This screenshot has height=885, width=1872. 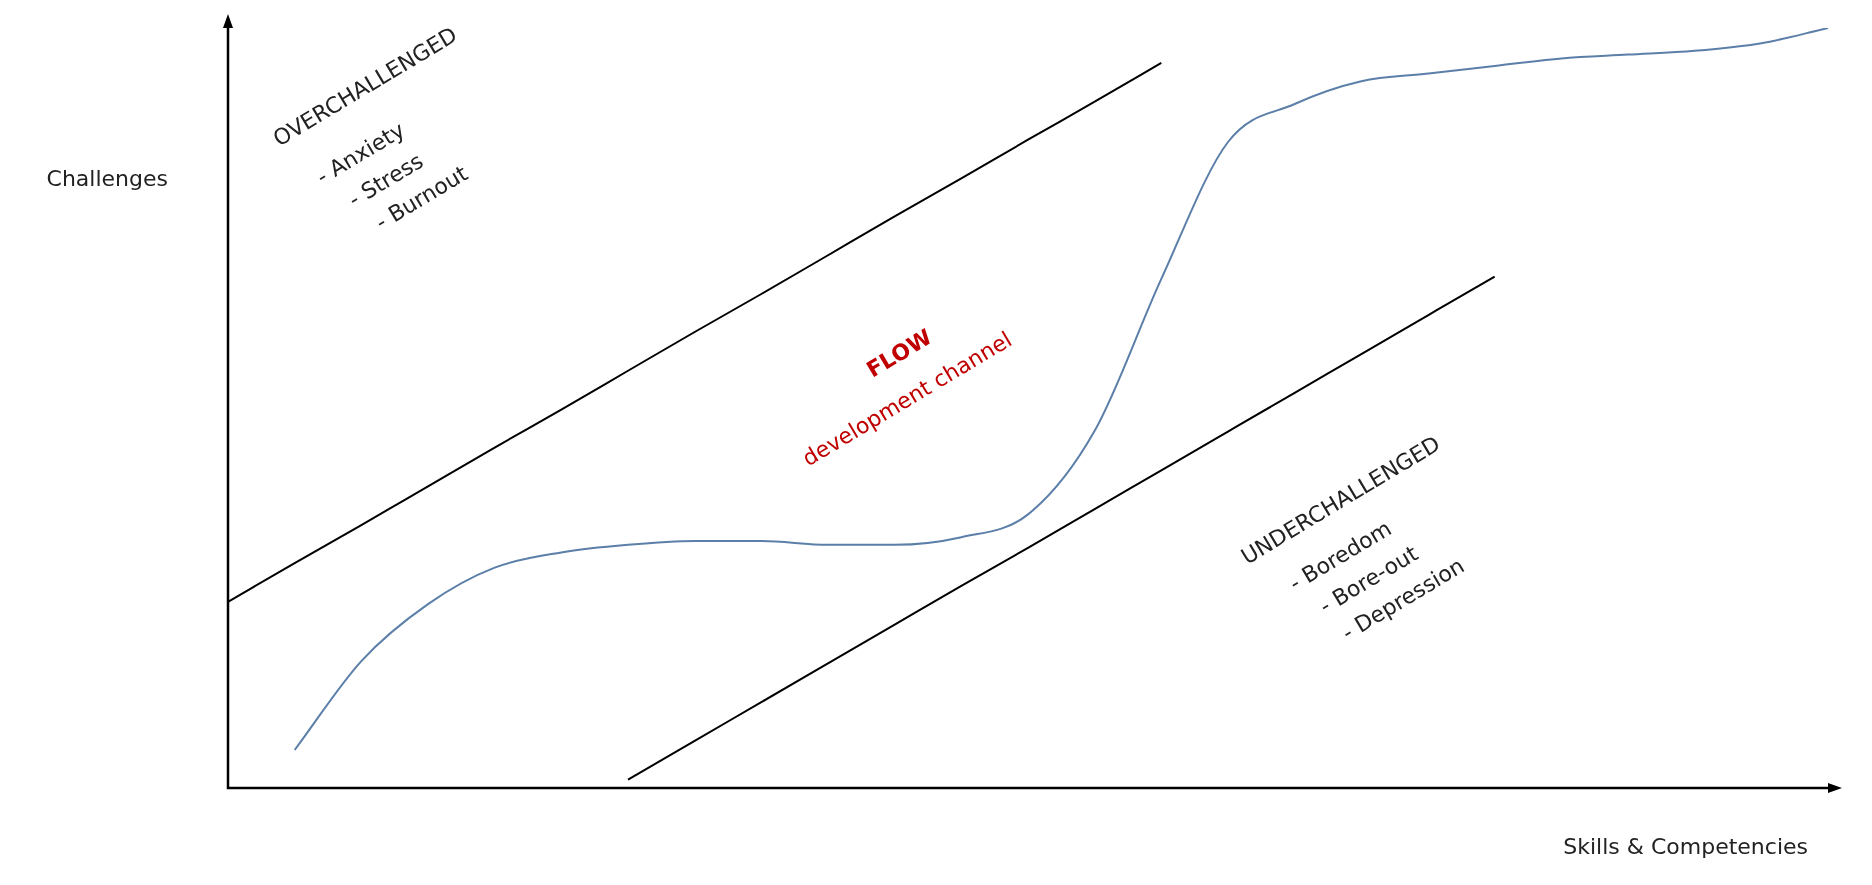 What do you see at coordinates (107, 178) in the screenshot?
I see `y-axis-title: Challenges` at bounding box center [107, 178].